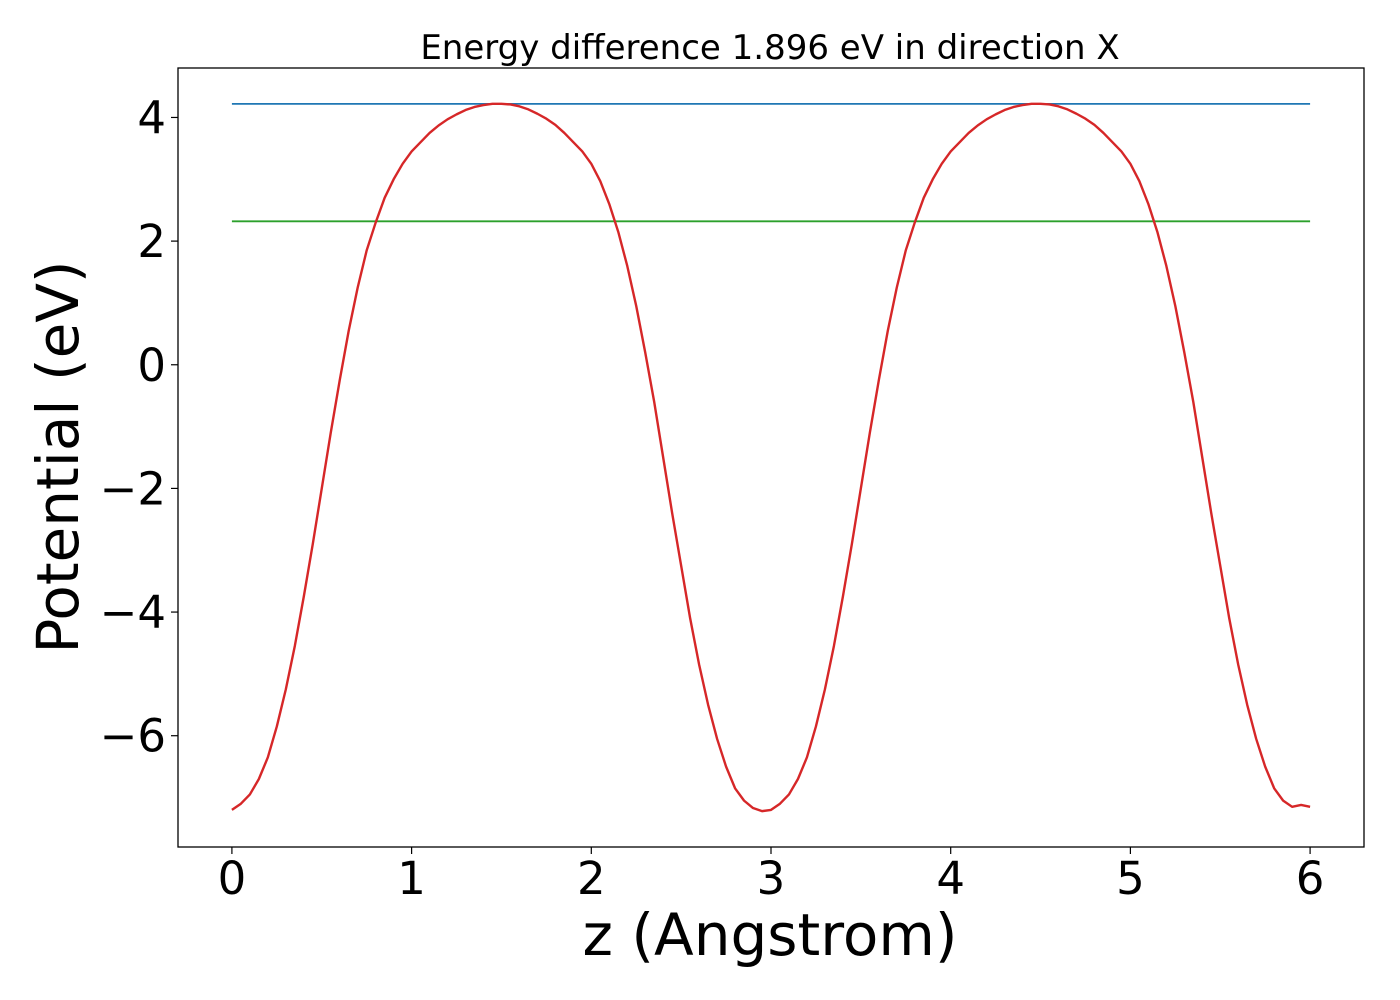  I want to click on x-tick-label: 0, so click(232, 878).